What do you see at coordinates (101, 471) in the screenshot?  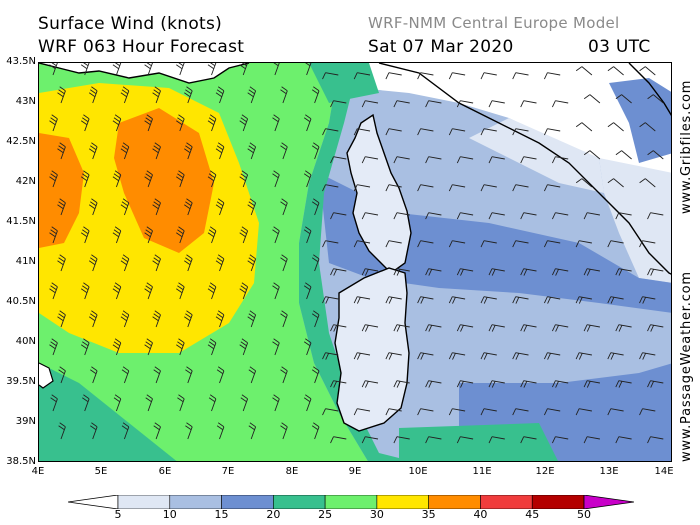 I see `lon-label: 5E` at bounding box center [101, 471].